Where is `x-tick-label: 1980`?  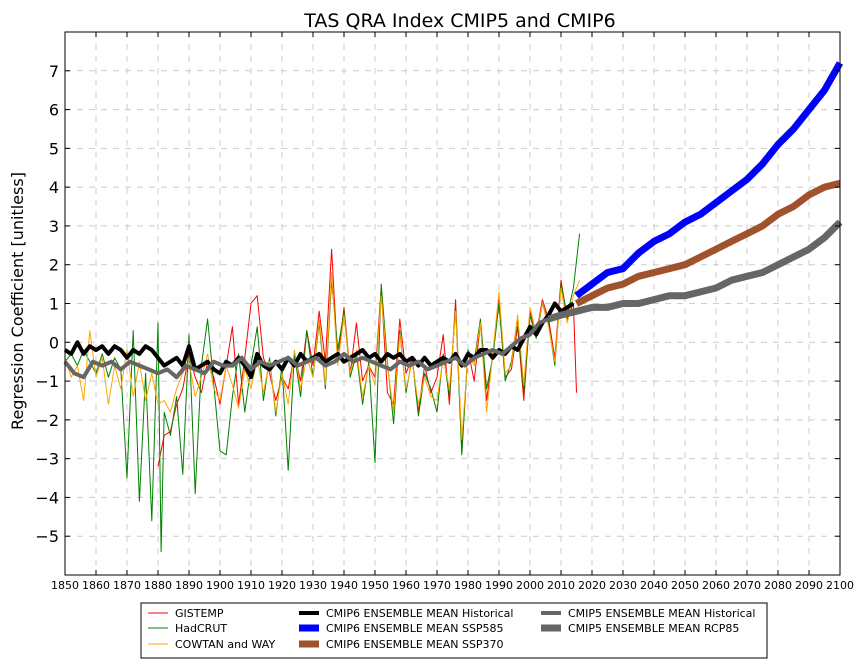 x-tick-label: 1980 is located at coordinates (468, 585).